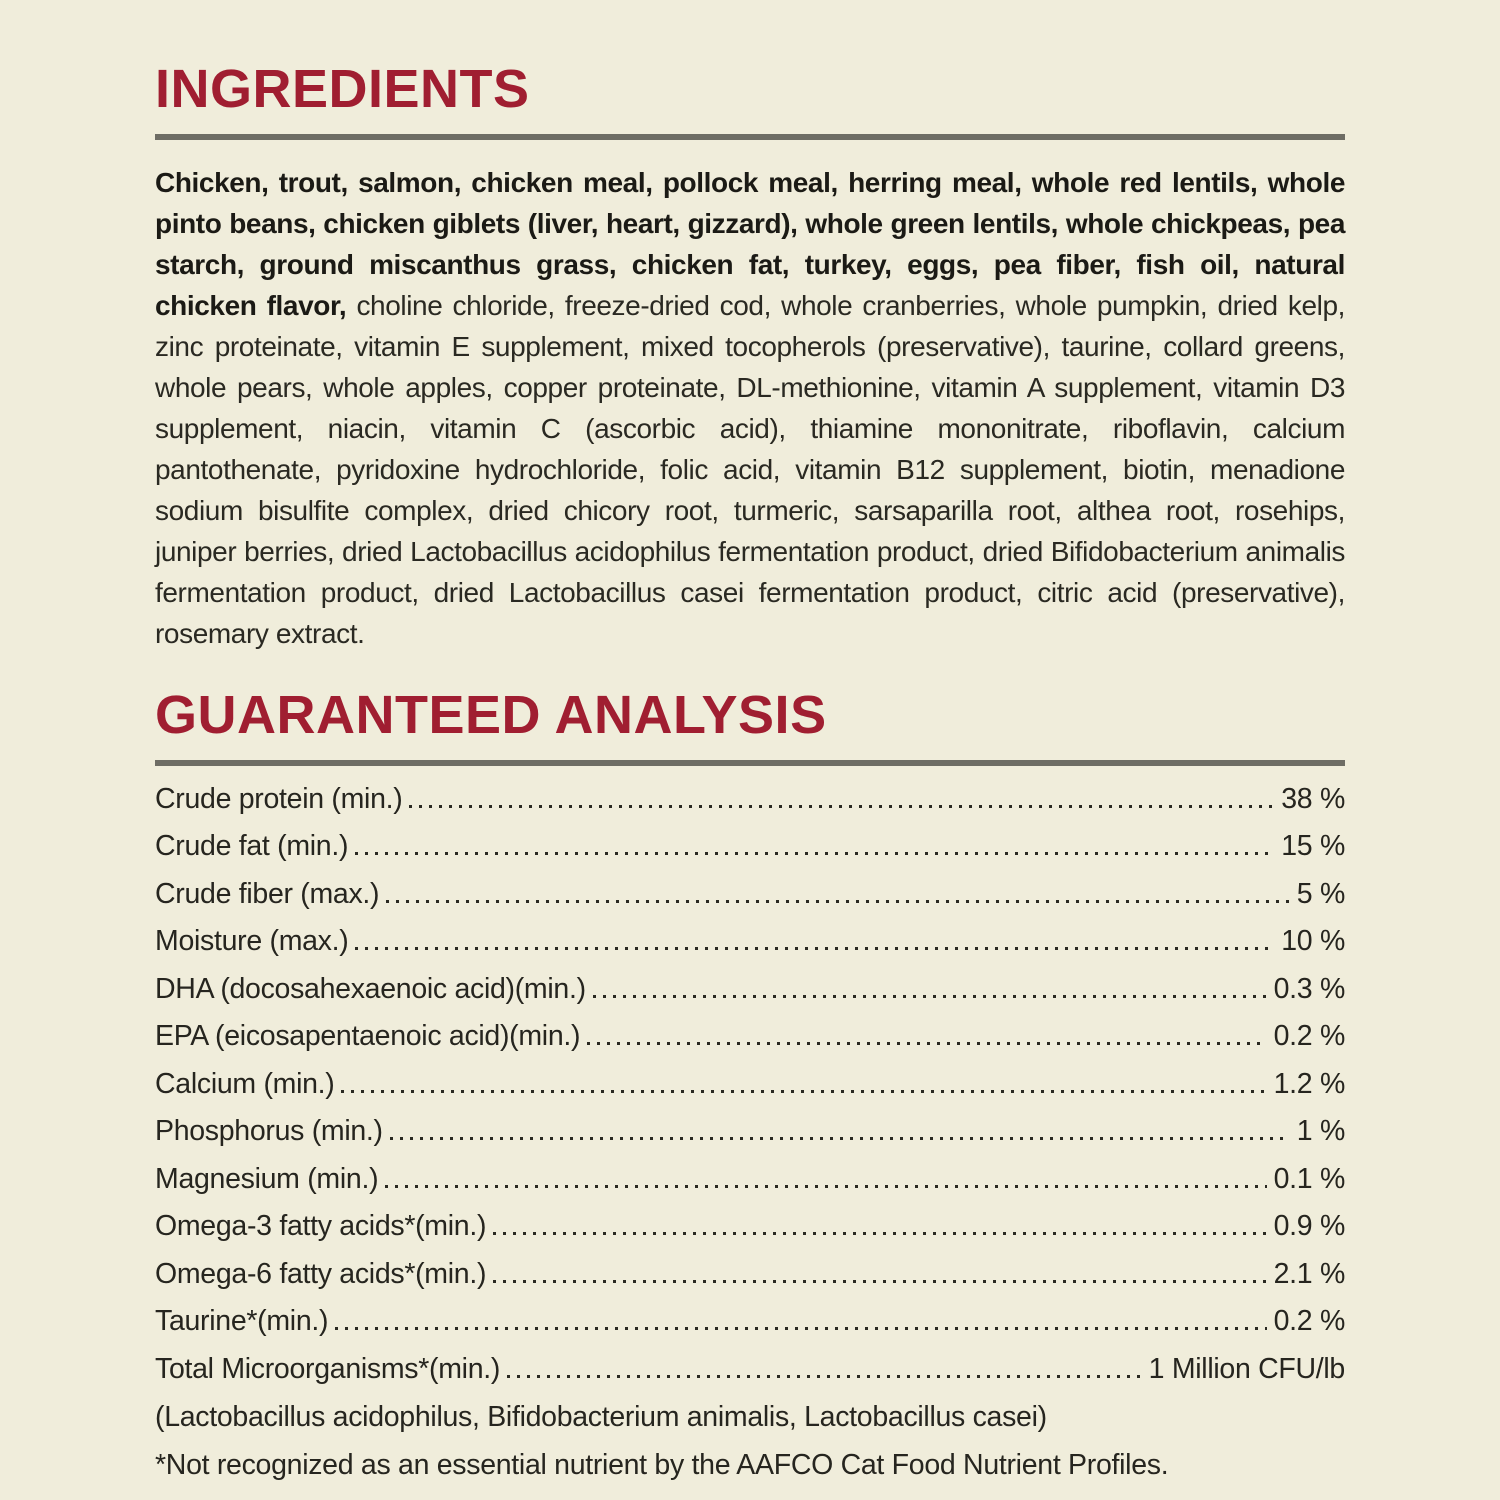 The image size is (1500, 1500). Describe the element at coordinates (750, 1274) in the screenshot. I see `table-row: Omega-6 fatty acids*(min.) 2.1 %` at that location.